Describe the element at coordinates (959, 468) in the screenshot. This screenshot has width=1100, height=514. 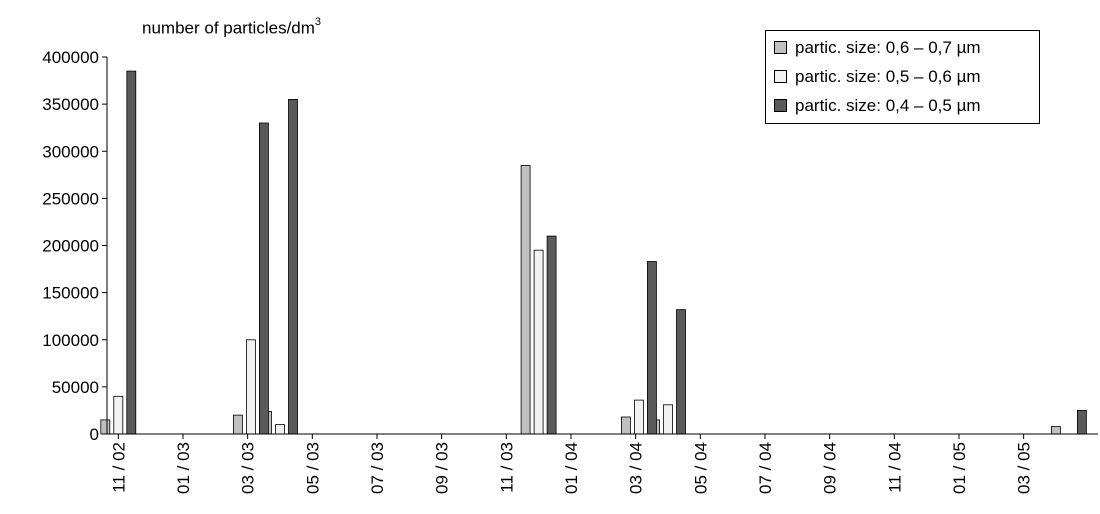
I see `x-tick-label: 01 / 05` at that location.